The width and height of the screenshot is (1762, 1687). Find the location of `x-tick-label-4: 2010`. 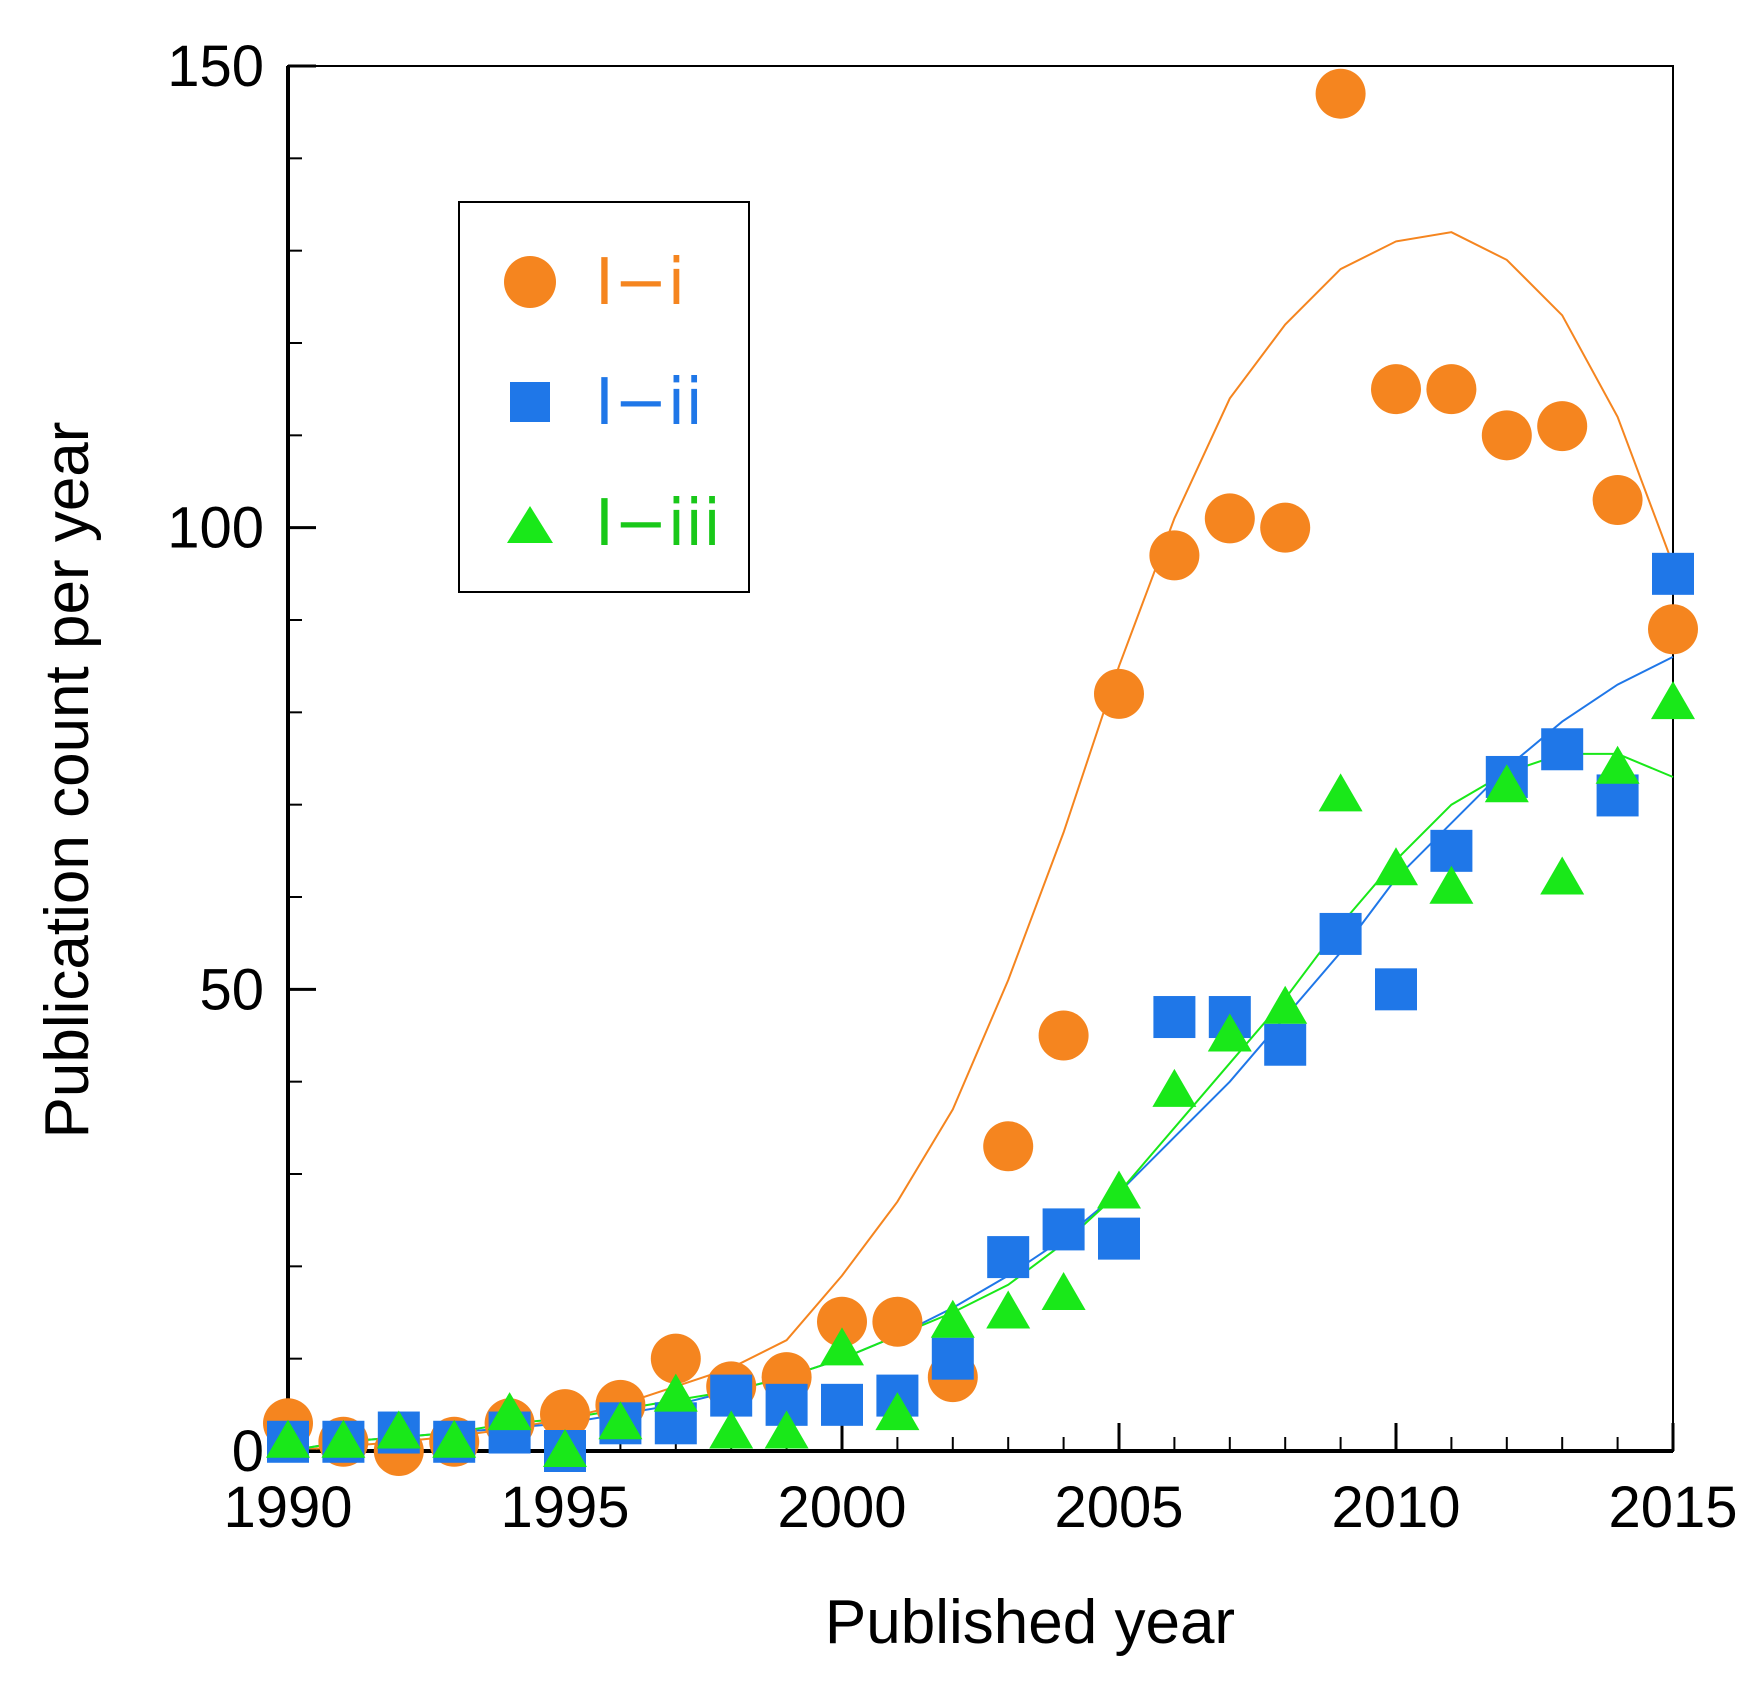

x-tick-label-4: 2010 is located at coordinates (1395, 1507).